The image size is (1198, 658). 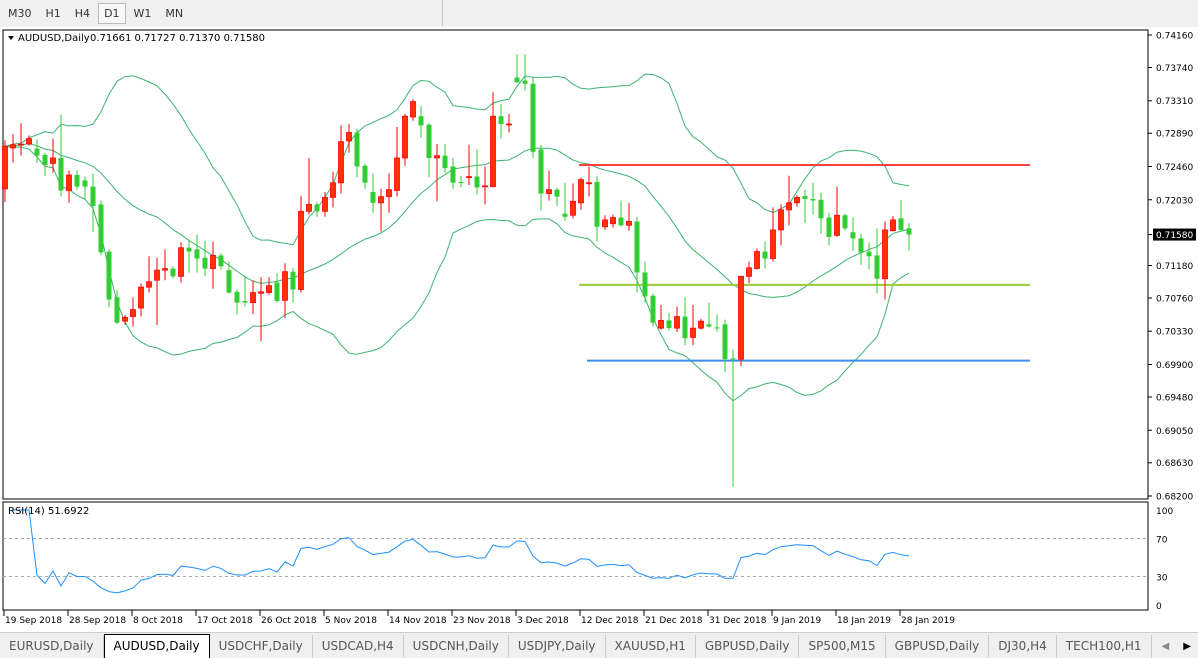 What do you see at coordinates (1174, 299) in the screenshot?
I see `price-tick-label: 0.70760` at bounding box center [1174, 299].